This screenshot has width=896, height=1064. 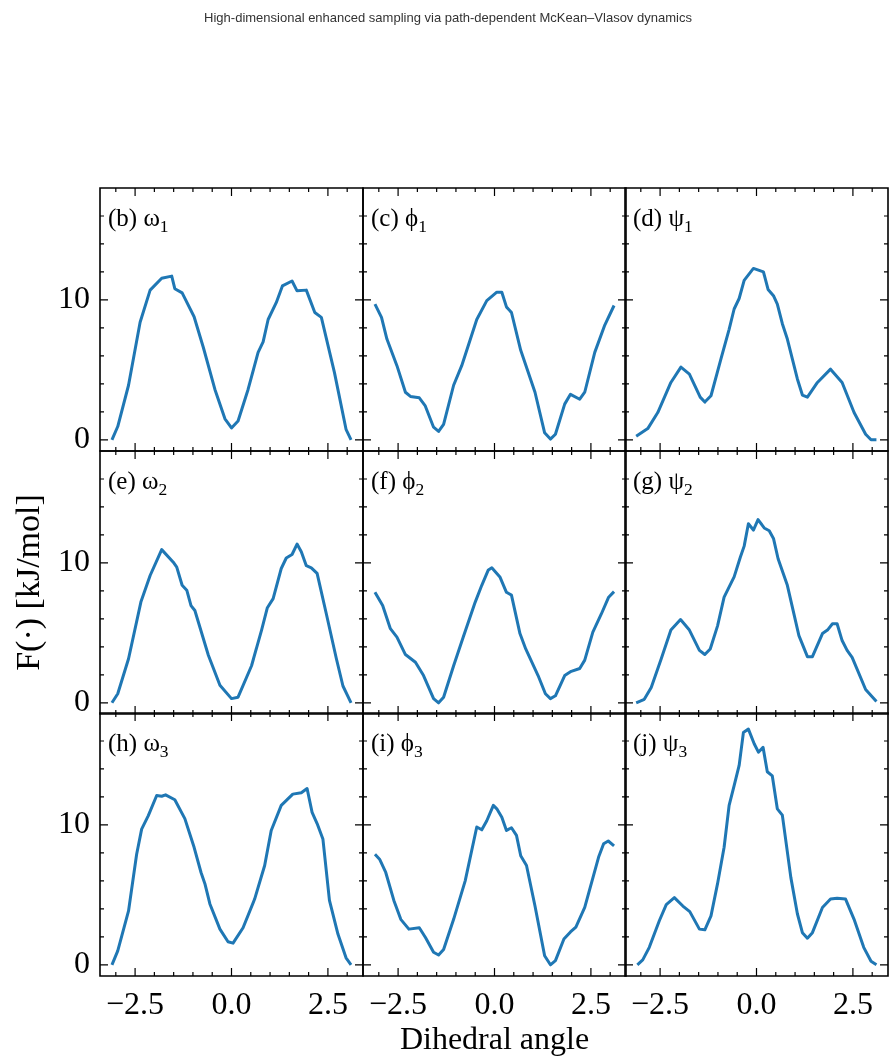 I want to click on text: High-dimensional enhanced sampling via path-dependent McKean–Vlasov dynamics, so click(x=448, y=17).